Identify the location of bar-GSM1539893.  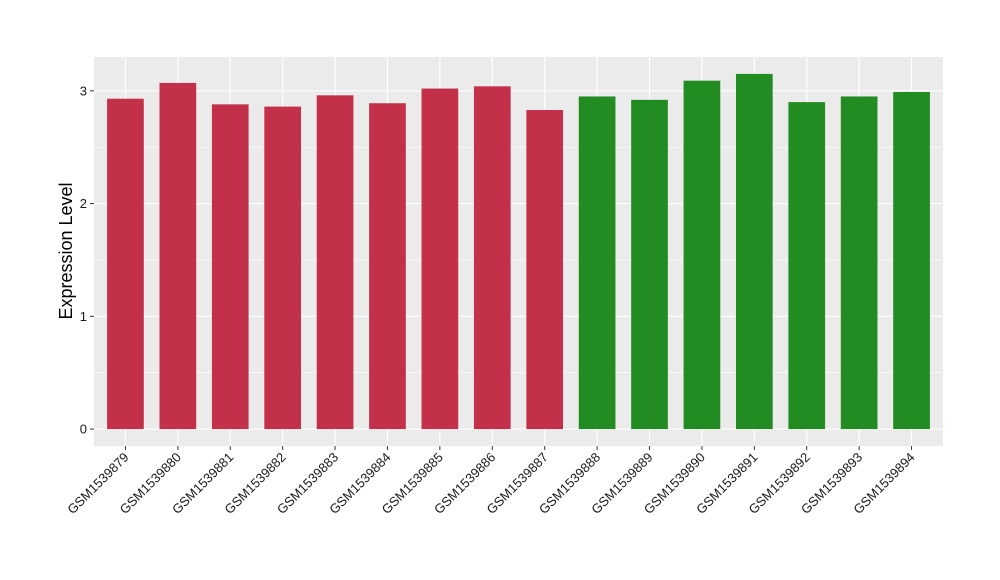
(859, 263).